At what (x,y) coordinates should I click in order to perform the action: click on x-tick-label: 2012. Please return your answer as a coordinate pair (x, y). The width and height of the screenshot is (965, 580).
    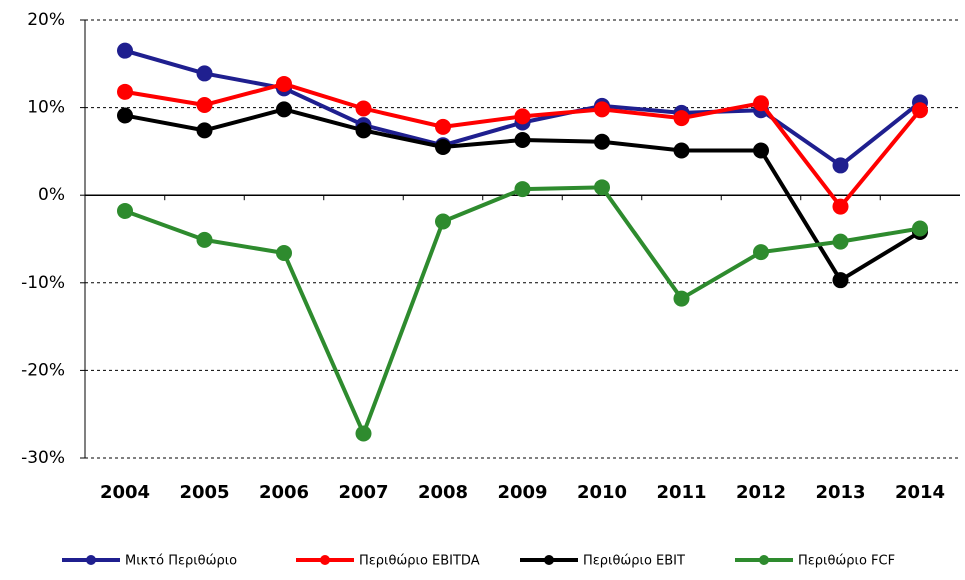
    Looking at the image, I should click on (761, 492).